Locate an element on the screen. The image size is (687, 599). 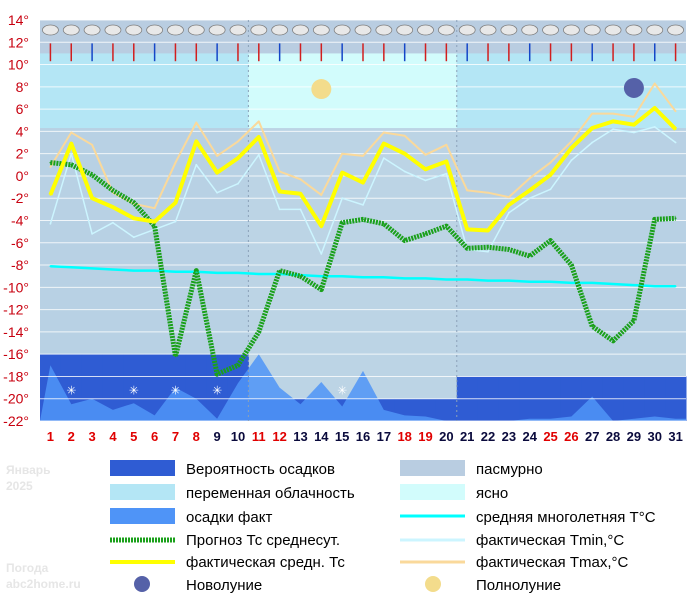
legend-label-clear: ясно is located at coordinates (492, 493).